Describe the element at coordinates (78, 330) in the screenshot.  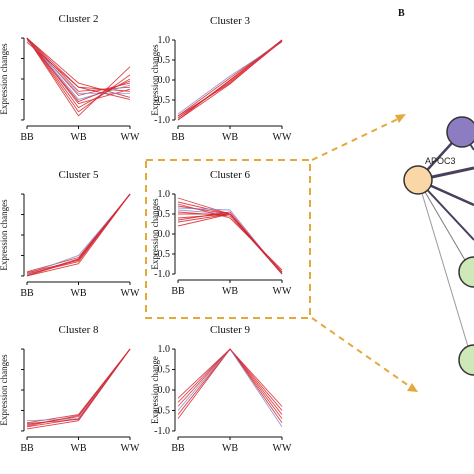
I see `panel-title: Cluster 8` at that location.